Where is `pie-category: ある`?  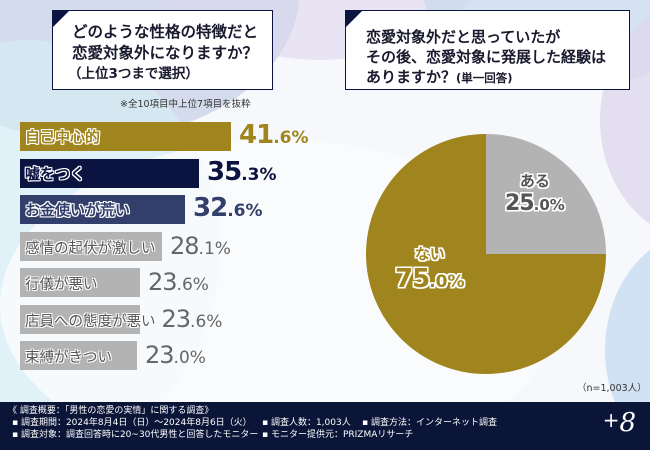 pie-category: ある is located at coordinates (534, 181).